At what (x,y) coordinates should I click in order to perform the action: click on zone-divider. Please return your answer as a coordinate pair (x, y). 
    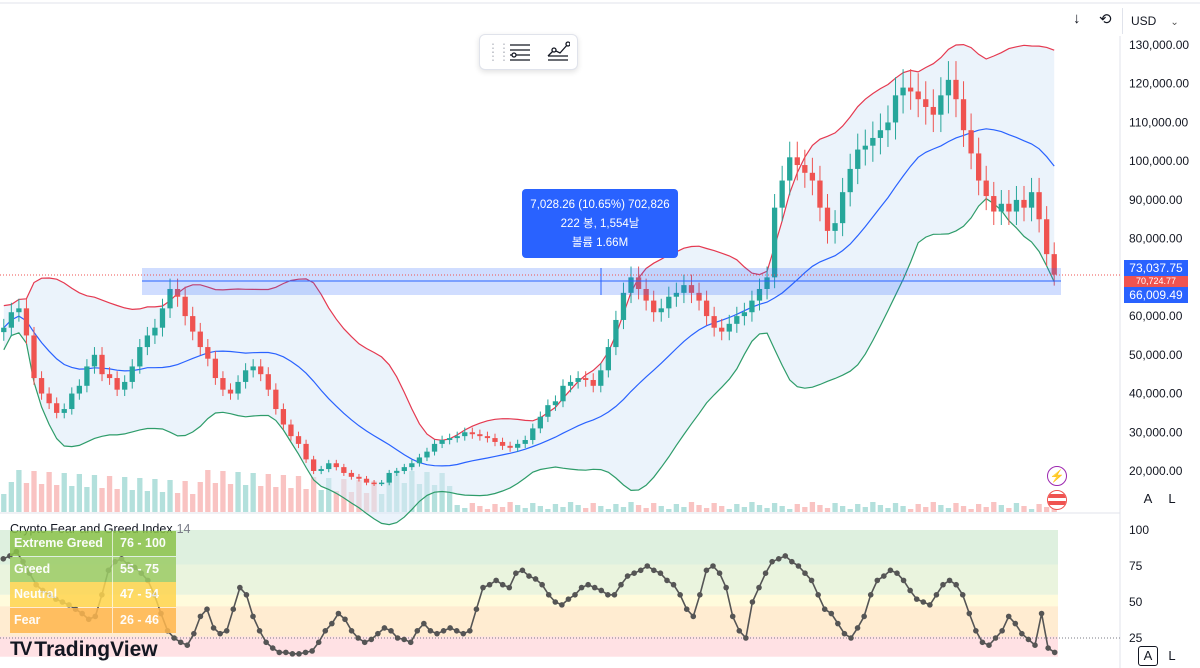
    Looking at the image, I should click on (112, 594).